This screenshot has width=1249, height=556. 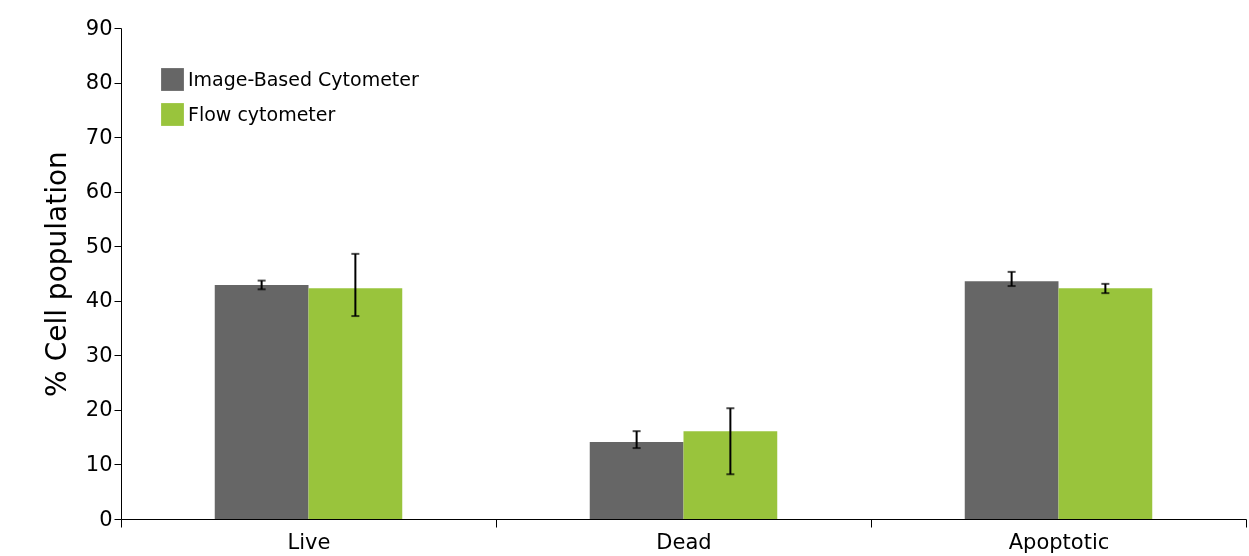 I want to click on y-tick-label: 10, so click(x=99, y=463).